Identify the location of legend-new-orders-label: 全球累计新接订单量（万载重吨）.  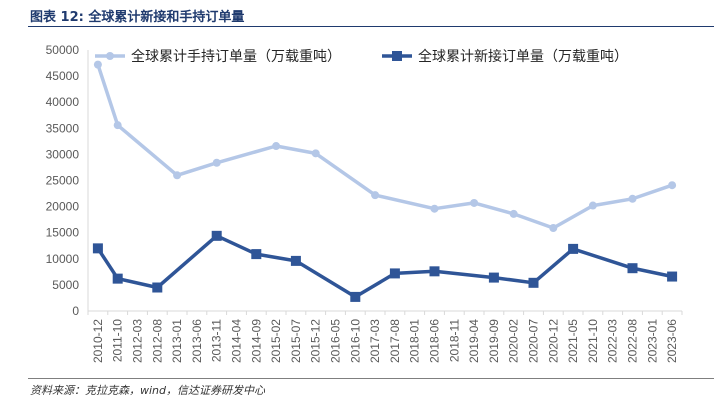
(523, 56).